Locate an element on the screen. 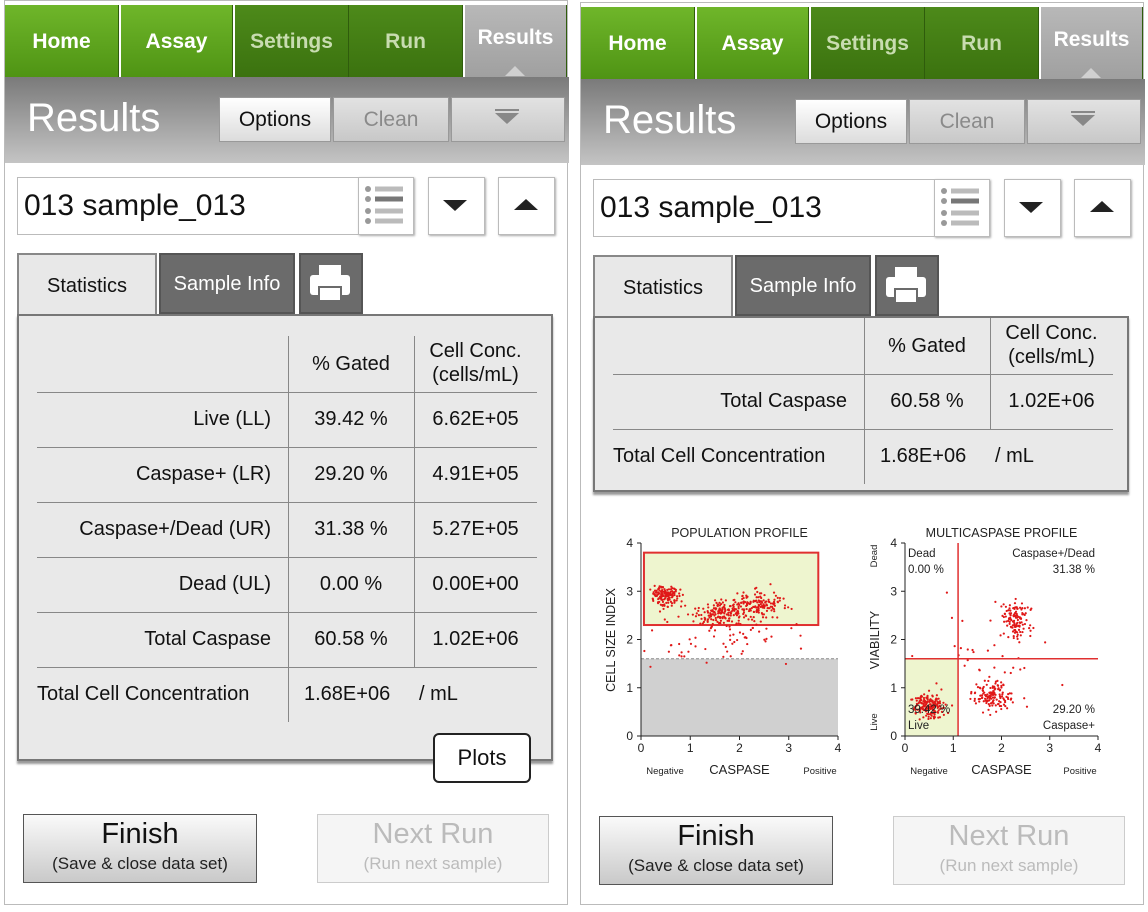  cell-value: 0.00 % is located at coordinates (351, 584).